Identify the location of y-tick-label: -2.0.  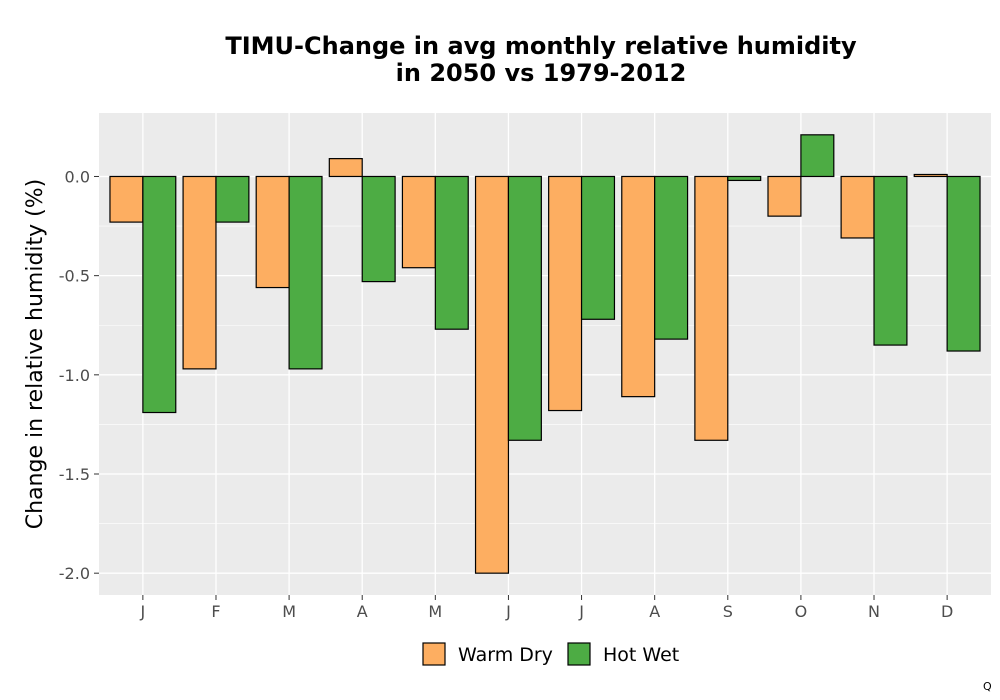
(74, 573).